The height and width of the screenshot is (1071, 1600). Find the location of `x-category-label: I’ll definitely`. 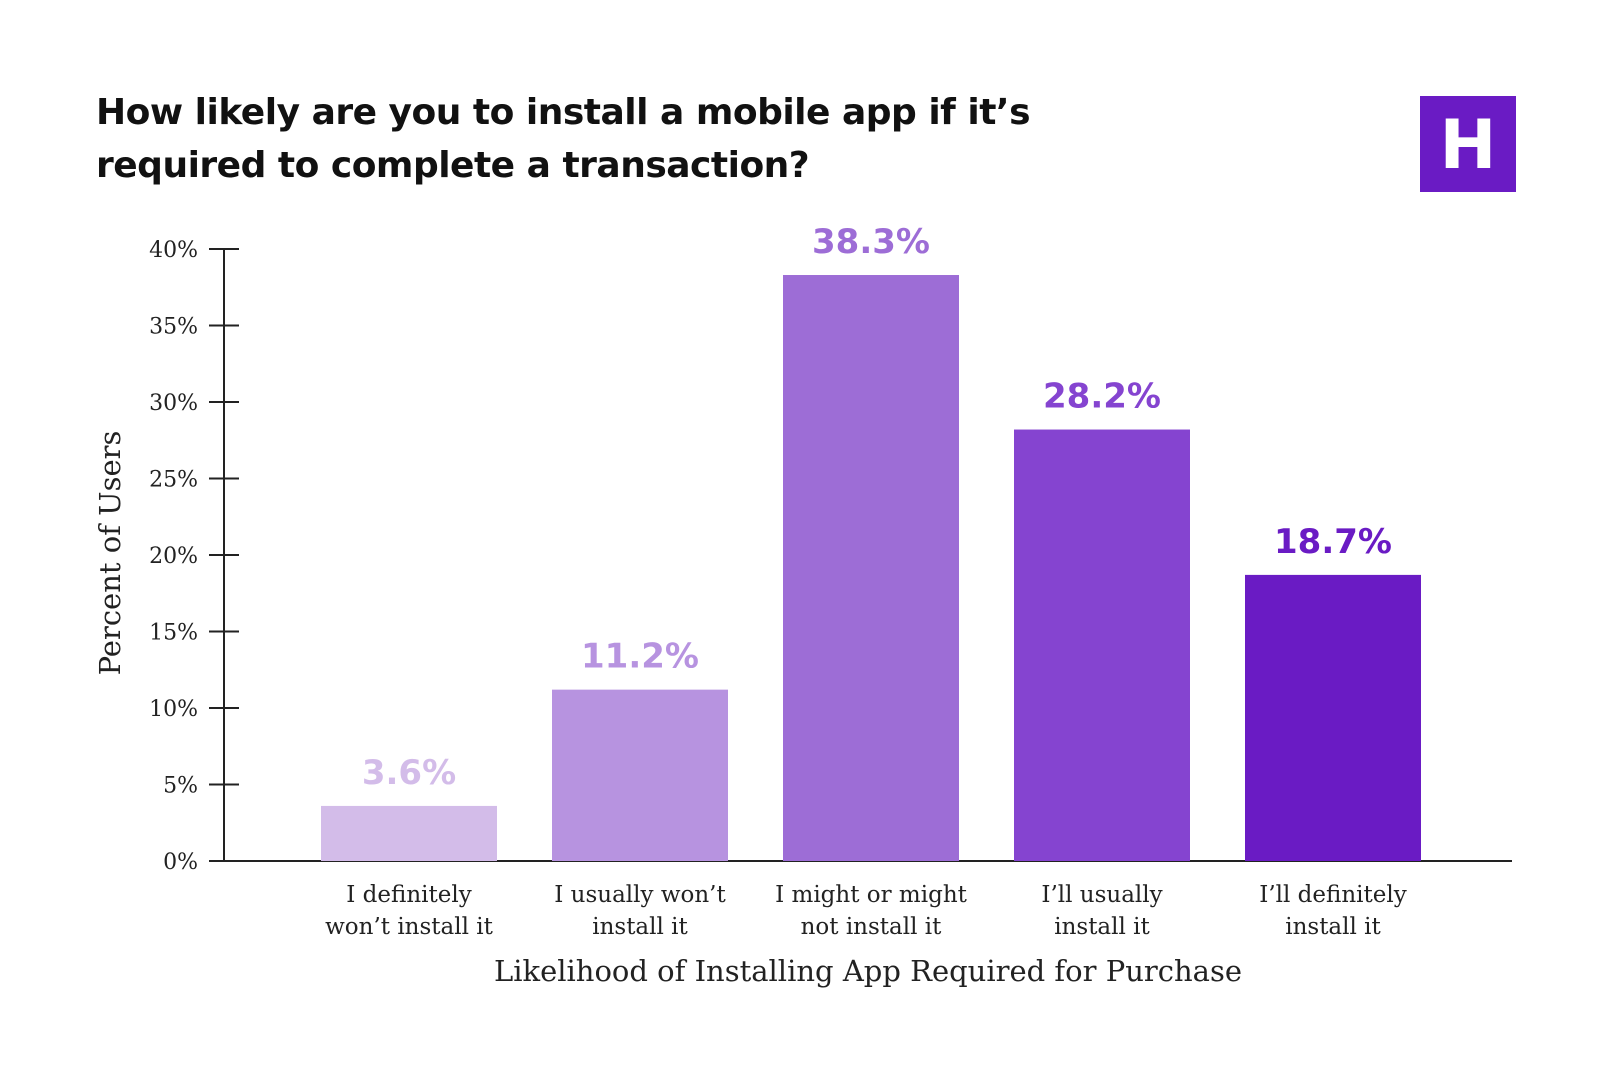

x-category-label: I’ll definitely is located at coordinates (1332, 895).